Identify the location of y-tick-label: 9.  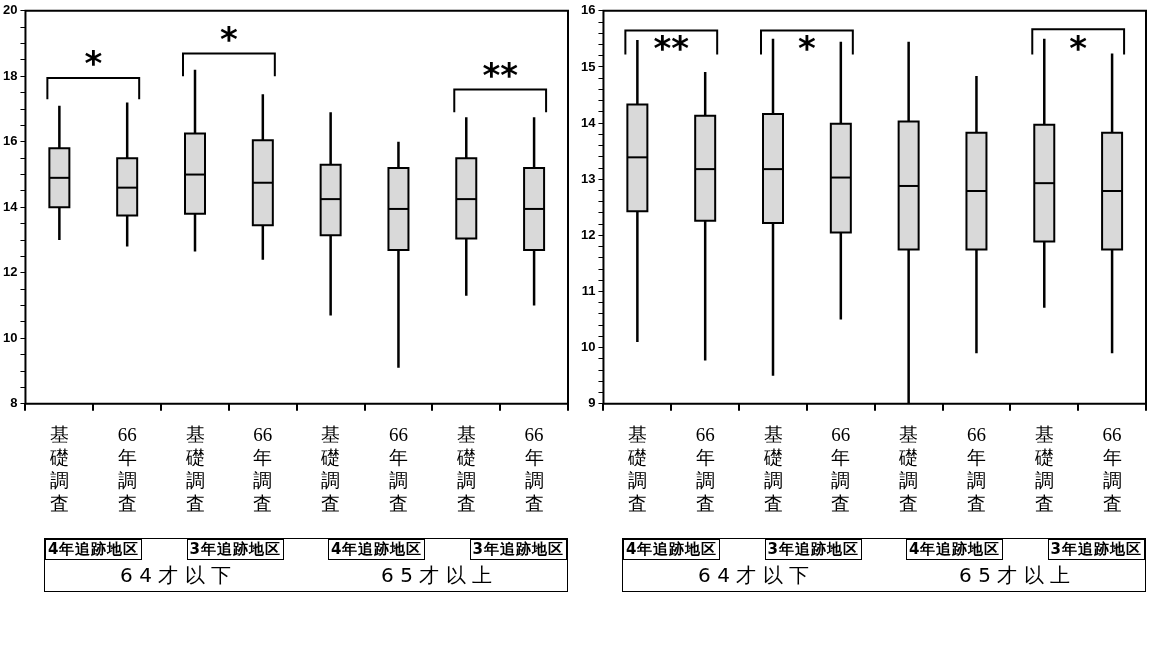
(592, 403).